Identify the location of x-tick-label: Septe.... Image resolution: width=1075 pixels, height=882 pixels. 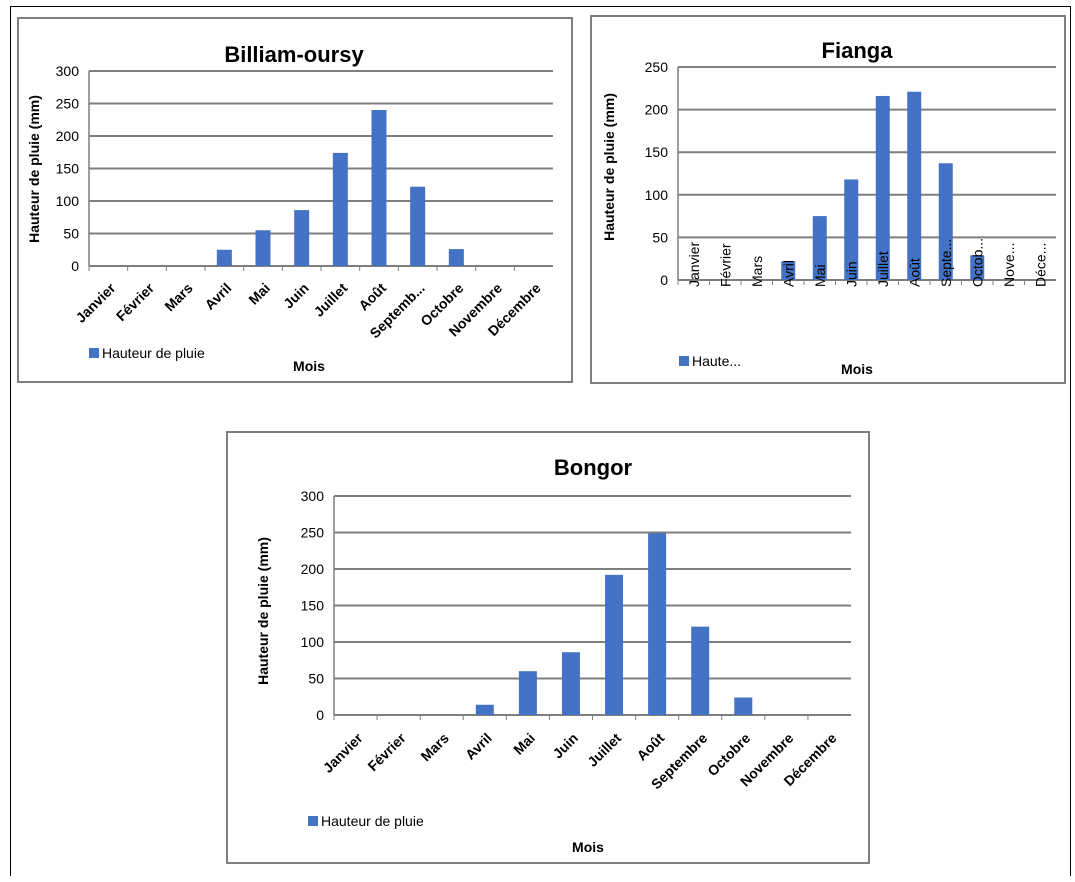
(946, 263).